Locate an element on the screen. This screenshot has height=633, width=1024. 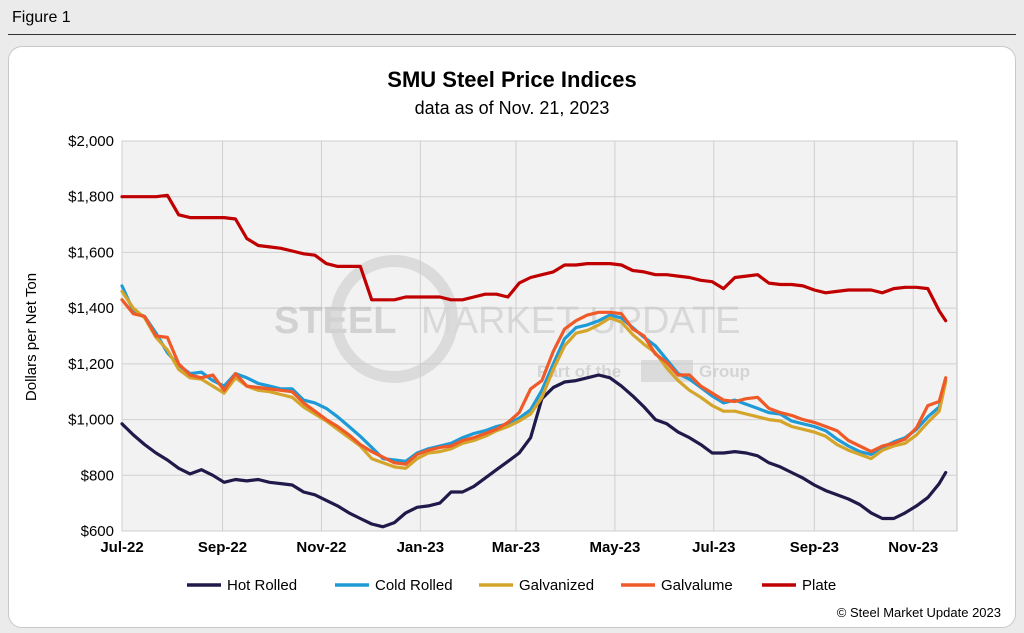
x-tick-label: Nov-22 is located at coordinates (321, 547).